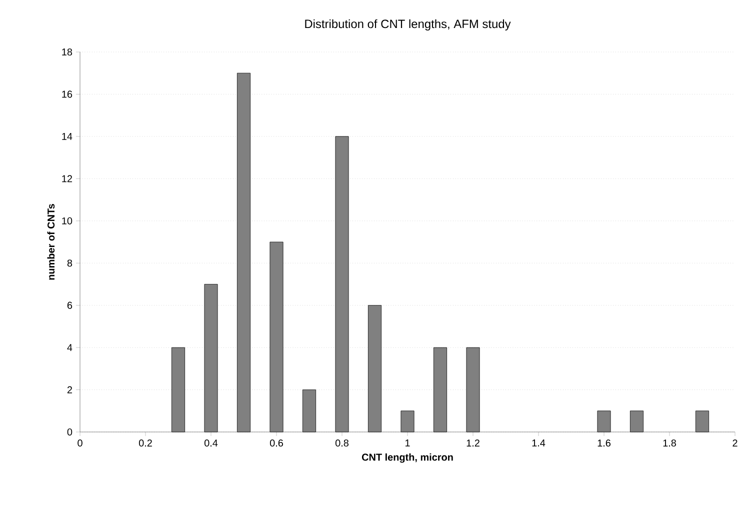  Describe the element at coordinates (539, 443) in the screenshot. I see `x-tick-label: 1.4` at that location.